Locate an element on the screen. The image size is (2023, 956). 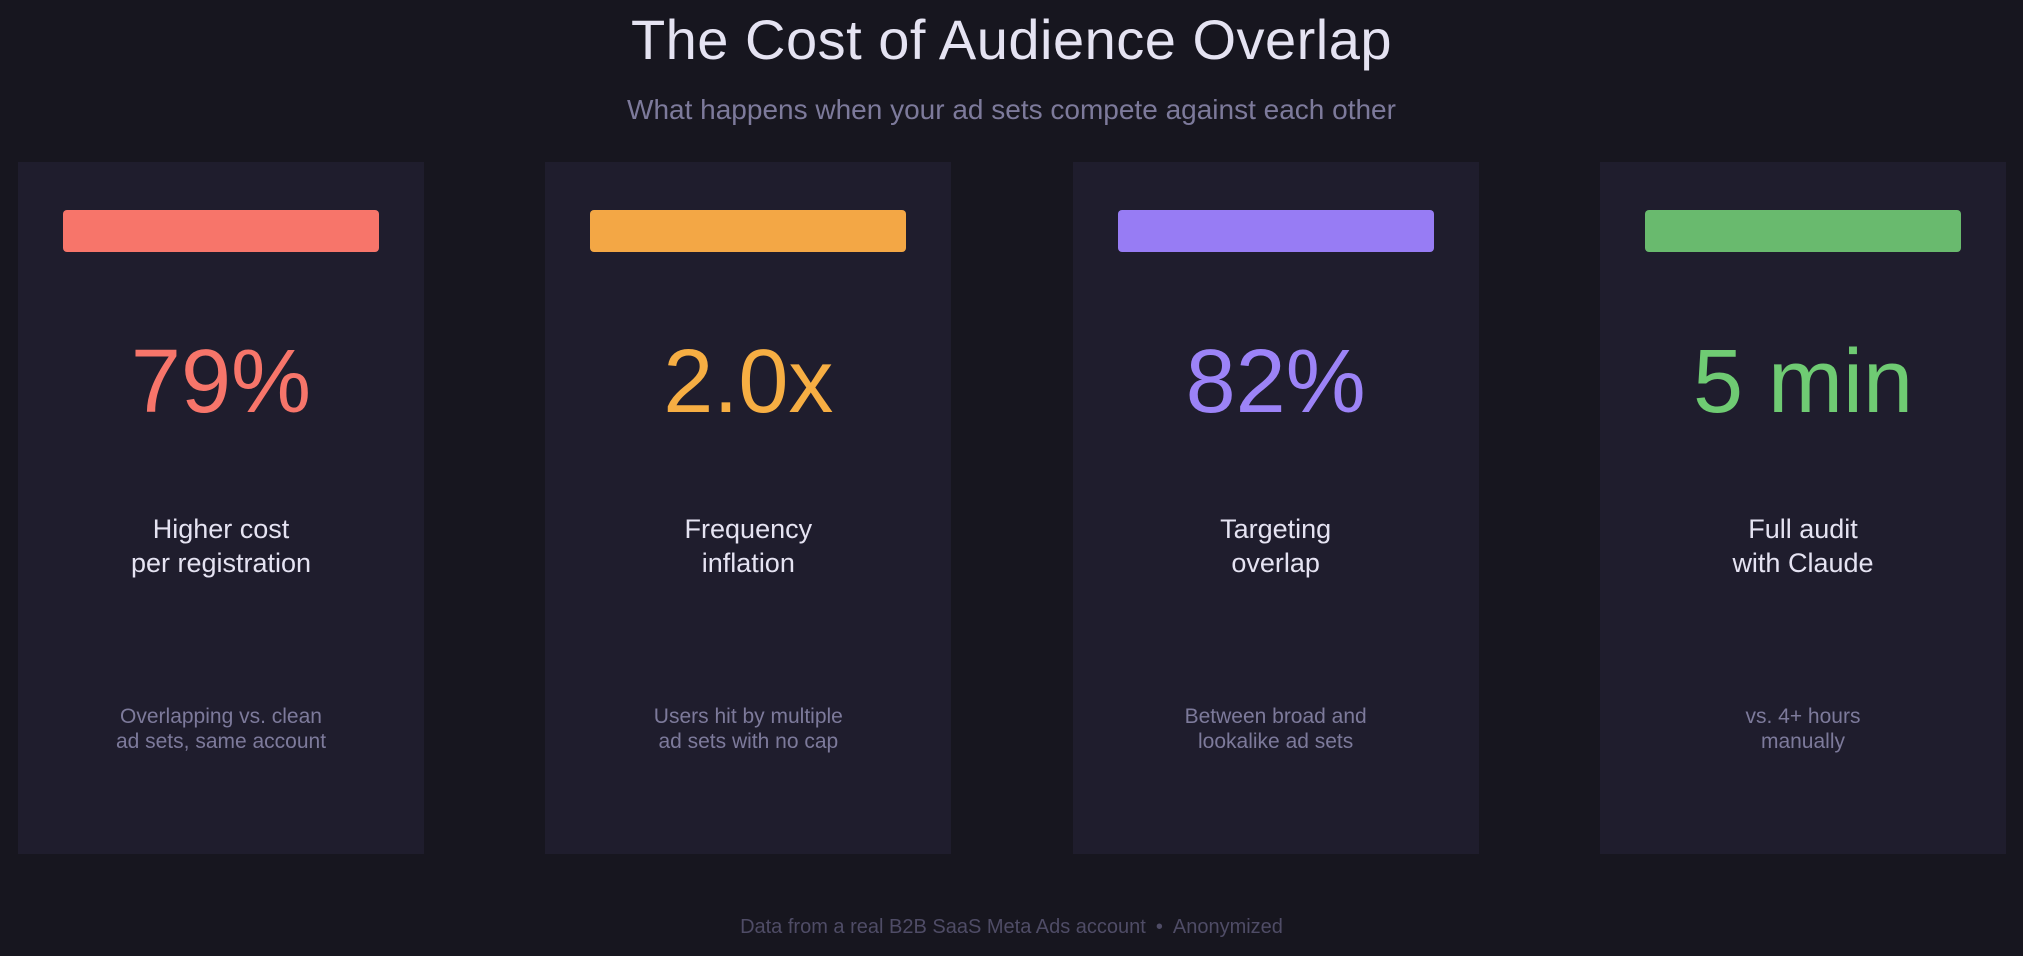
card-note-line: vs. 4+ hours is located at coordinates (1803, 716).